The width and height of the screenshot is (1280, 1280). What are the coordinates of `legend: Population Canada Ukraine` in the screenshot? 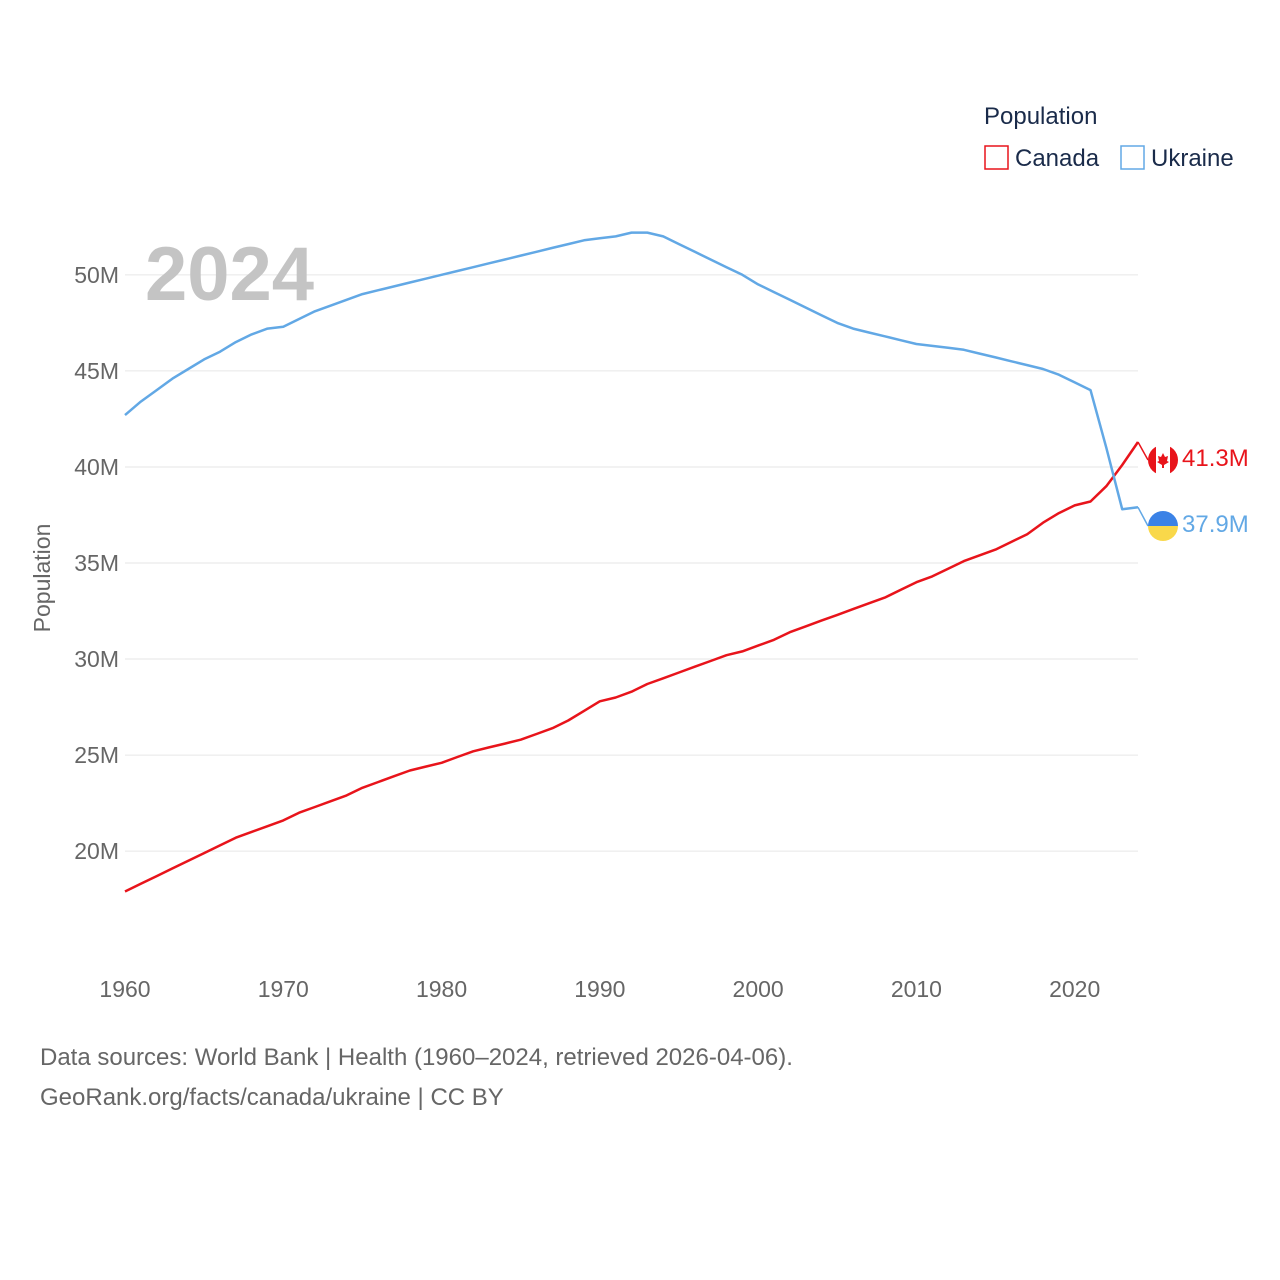 It's located at (1109, 137).